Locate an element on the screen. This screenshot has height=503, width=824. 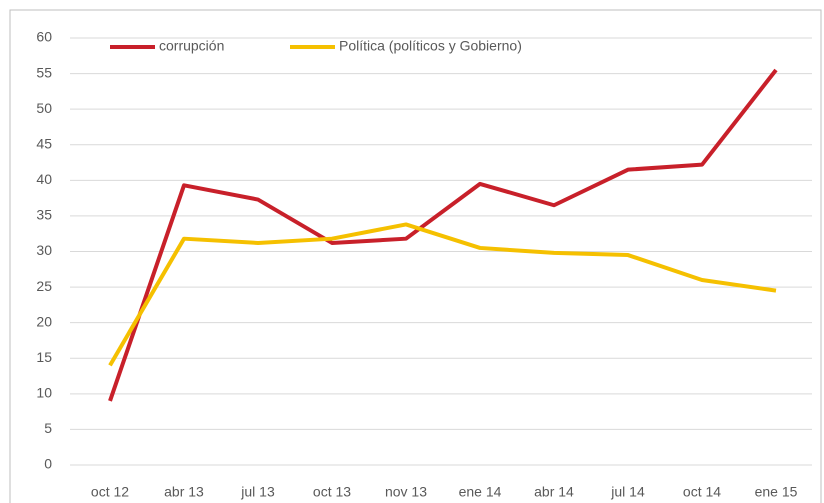
y-tick-label: 60 is located at coordinates (44, 37).